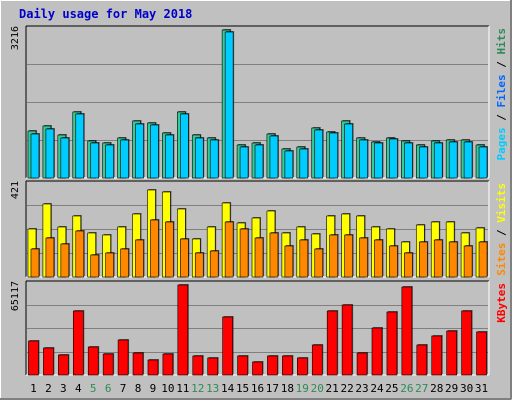 This screenshot has width=512, height=400. Describe the element at coordinates (123, 388) in the screenshot. I see `x-tick-label: 7` at that location.